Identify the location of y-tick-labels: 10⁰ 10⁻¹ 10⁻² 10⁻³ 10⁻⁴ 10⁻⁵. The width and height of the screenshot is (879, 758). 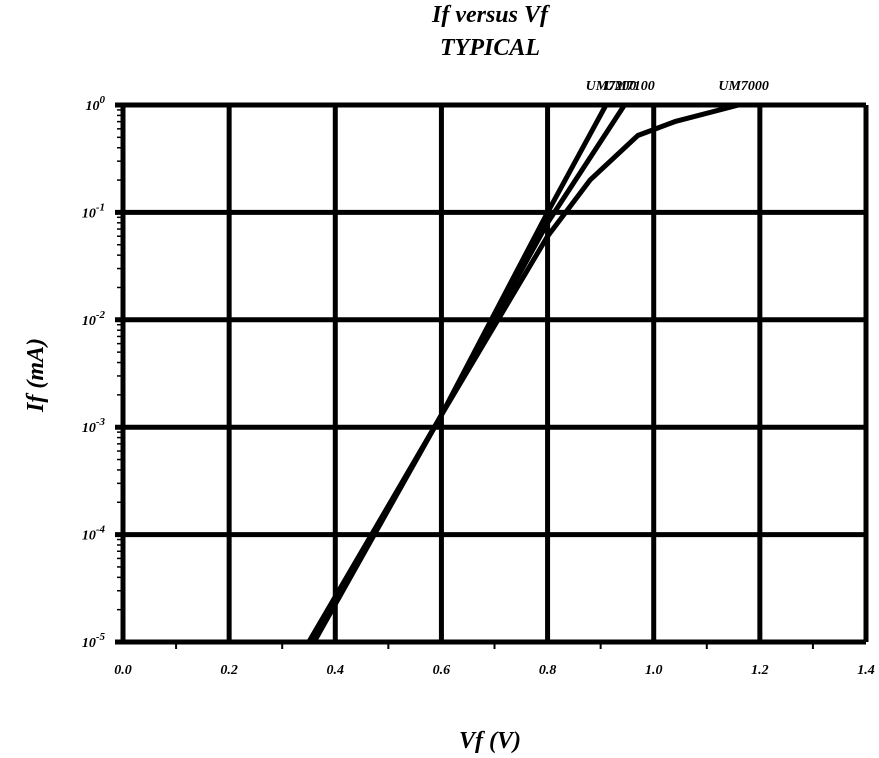
(94, 372).